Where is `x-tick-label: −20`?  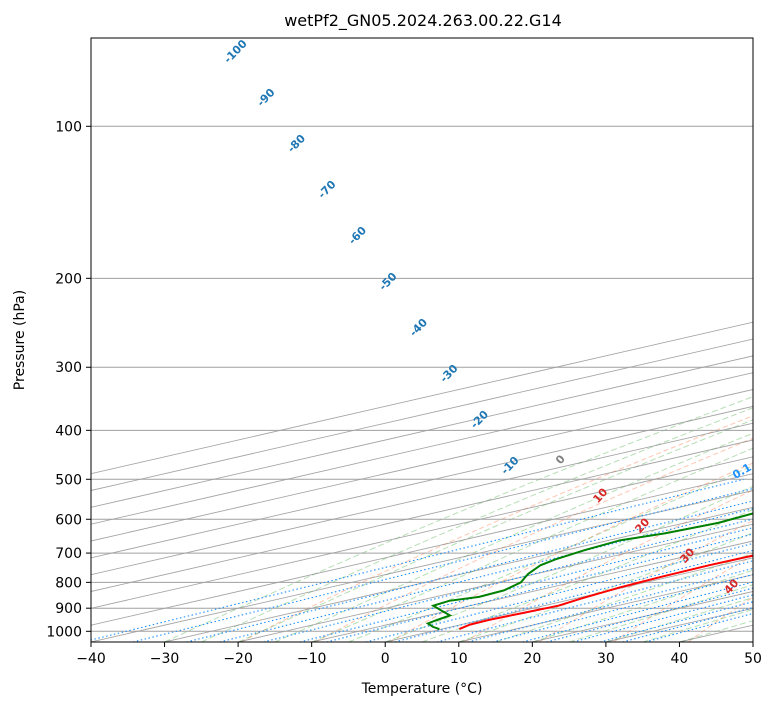
x-tick-label: −20 is located at coordinates (238, 659).